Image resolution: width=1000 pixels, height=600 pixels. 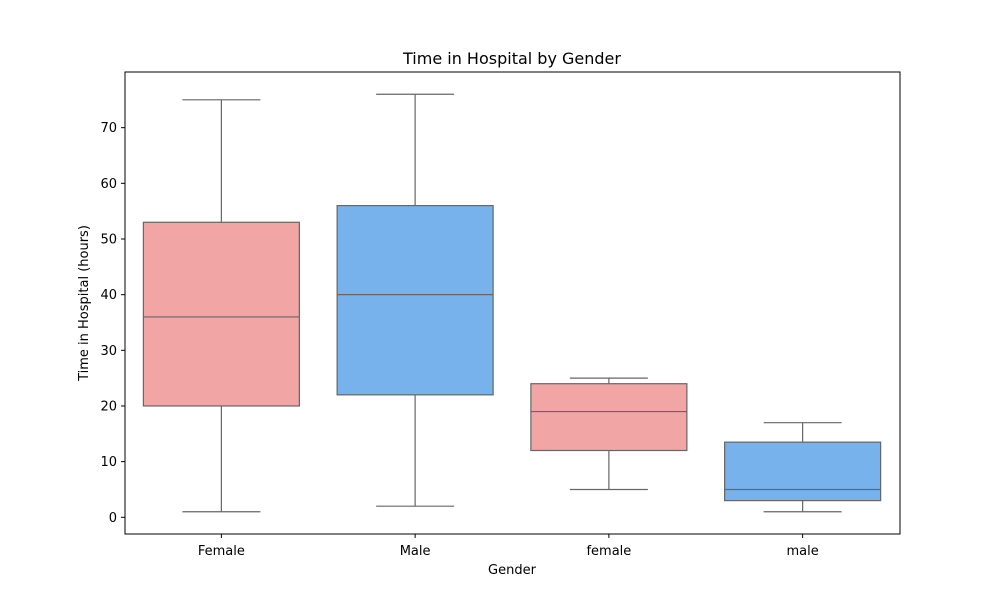 What do you see at coordinates (108, 184) in the screenshot?
I see `y-tick-label: 60` at bounding box center [108, 184].